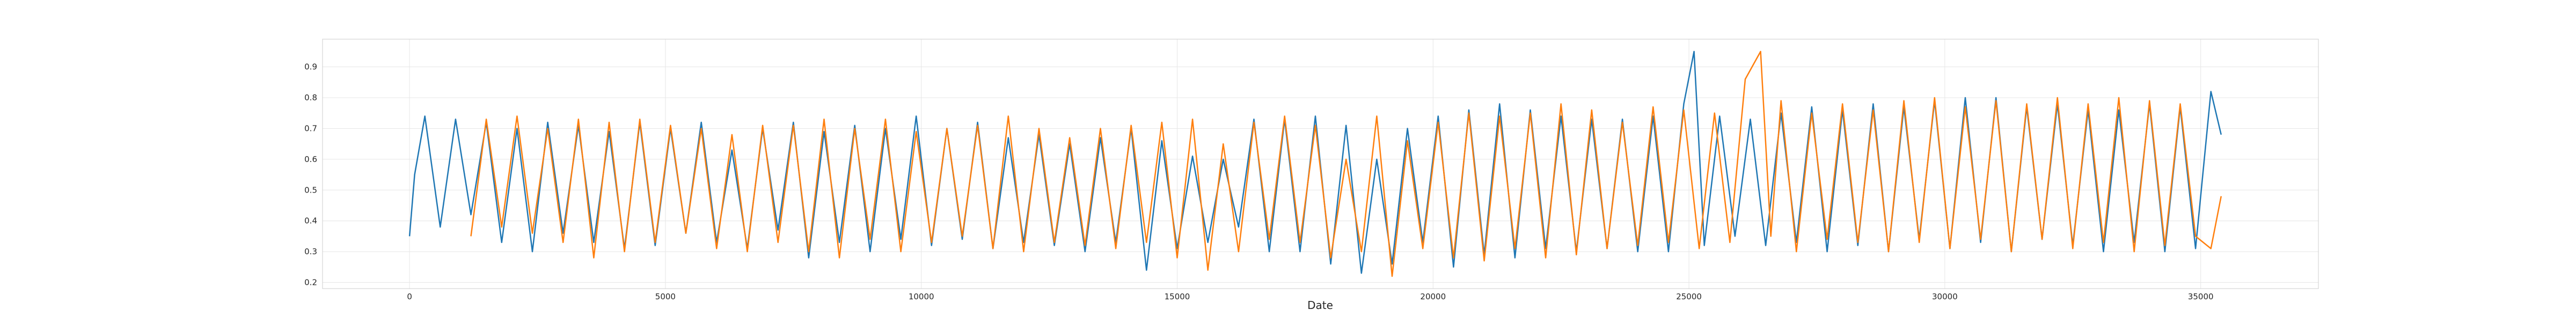 Image resolution: width=2576 pixels, height=324 pixels. Describe the element at coordinates (310, 128) in the screenshot. I see `y-tick-label: 0.7` at that location.